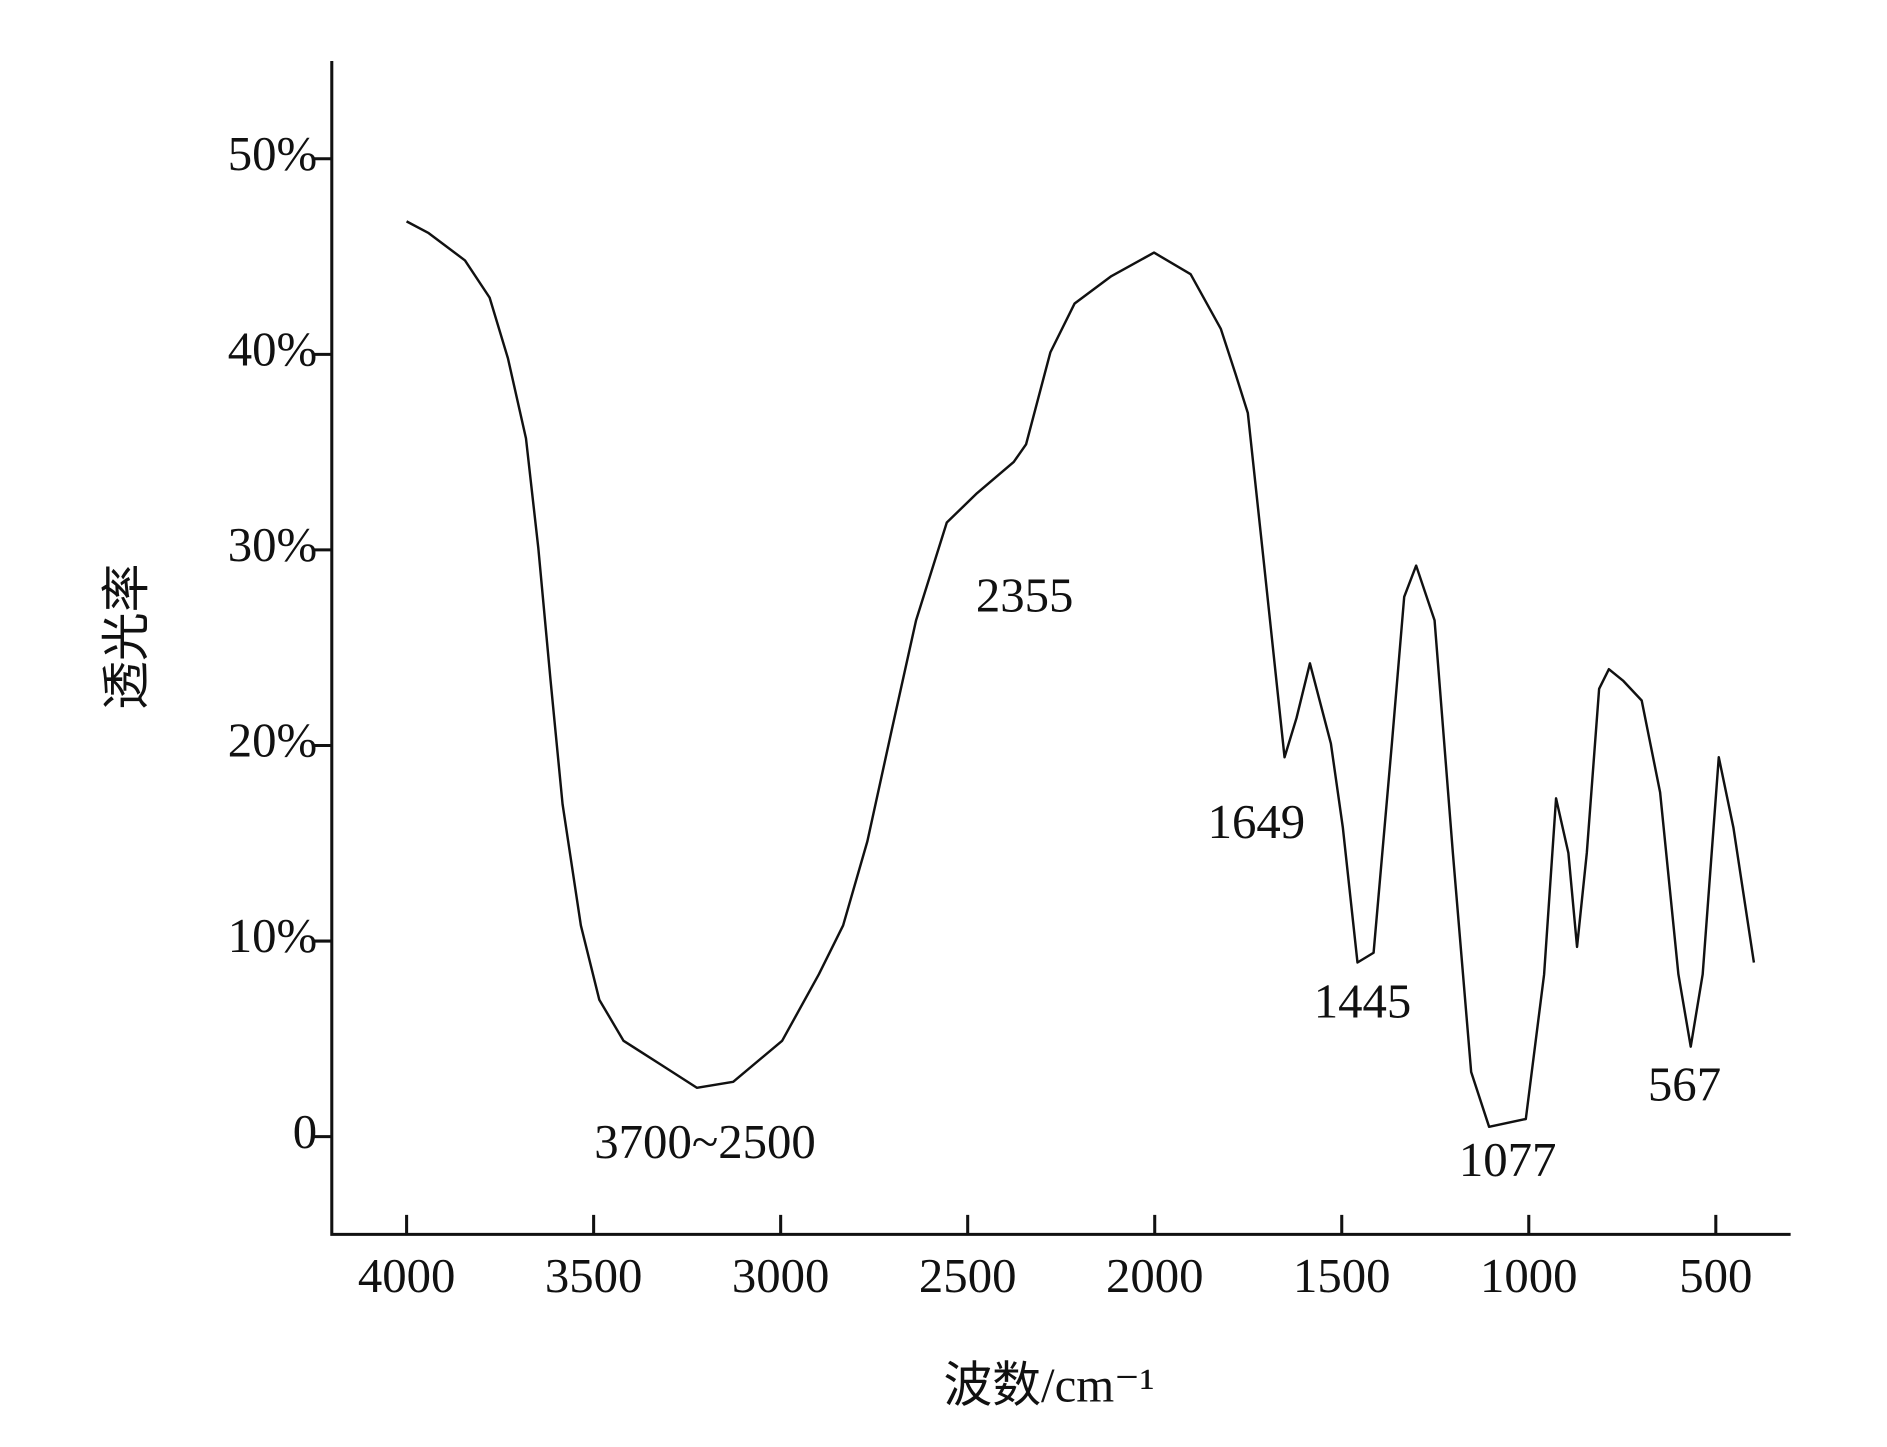 Image resolution: width=1887 pixels, height=1447 pixels. Describe the element at coordinates (1025, 595) in the screenshot. I see `peak-label: 2355` at that location.